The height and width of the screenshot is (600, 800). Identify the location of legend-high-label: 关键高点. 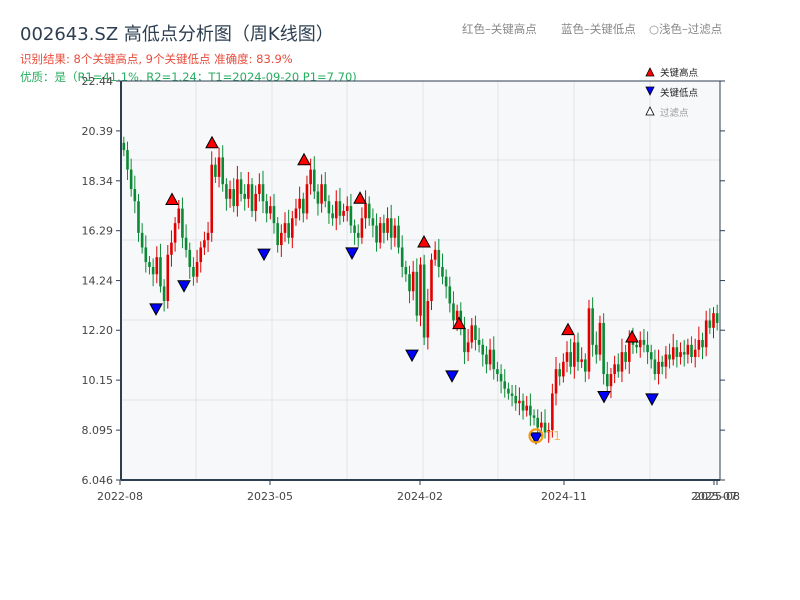
(679, 73).